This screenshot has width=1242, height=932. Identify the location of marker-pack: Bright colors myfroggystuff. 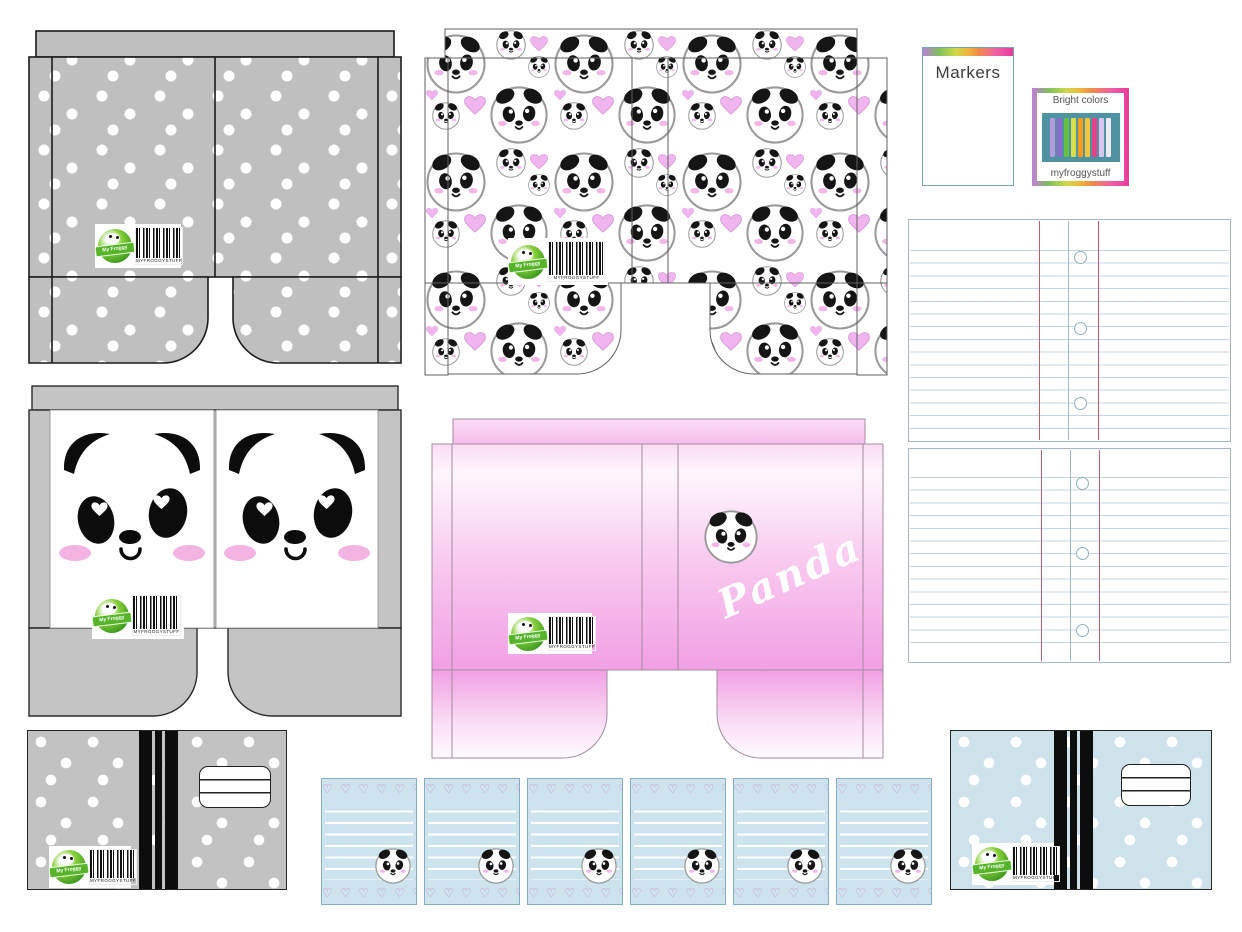
(1080, 137).